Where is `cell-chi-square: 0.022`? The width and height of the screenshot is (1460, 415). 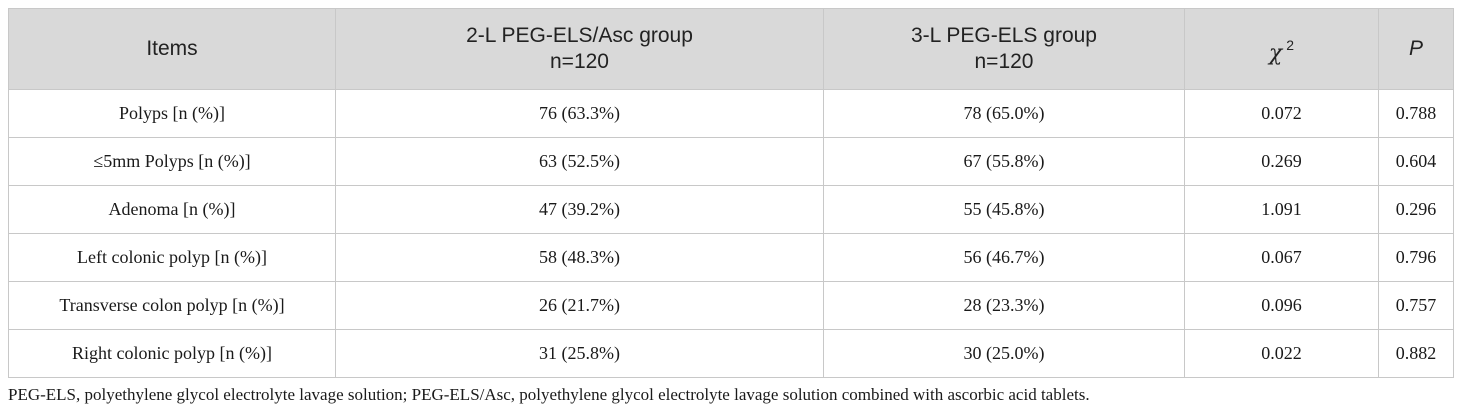 cell-chi-square: 0.022 is located at coordinates (1281, 353).